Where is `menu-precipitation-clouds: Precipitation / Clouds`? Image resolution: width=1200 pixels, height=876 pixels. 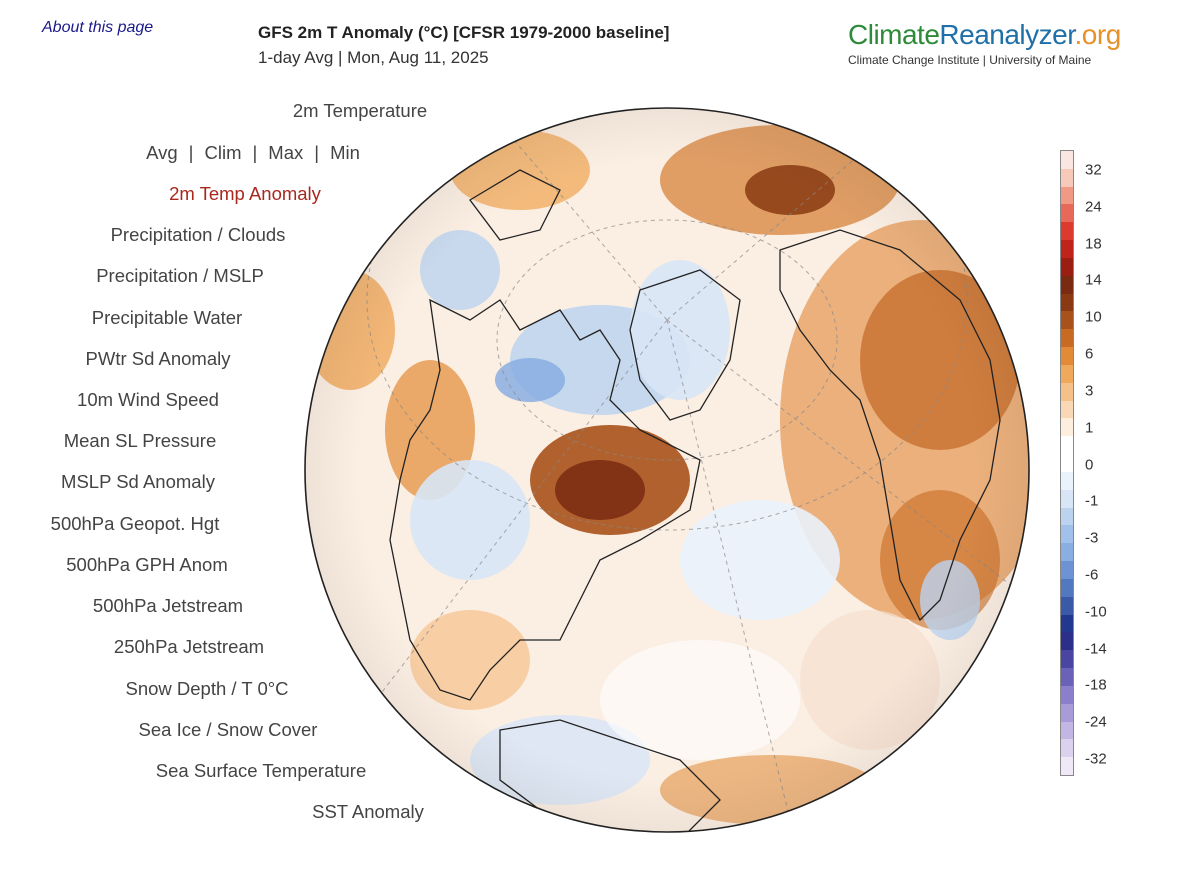
menu-precipitation-clouds: Precipitation / Clouds is located at coordinates (198, 234).